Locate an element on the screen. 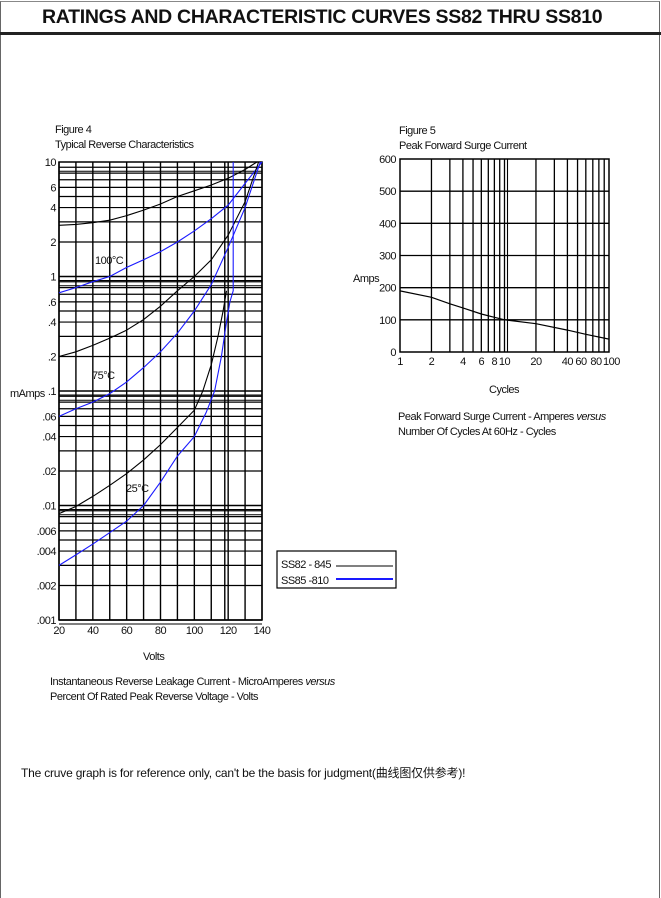  fig5-xtick-label: 10 is located at coordinates (505, 362).